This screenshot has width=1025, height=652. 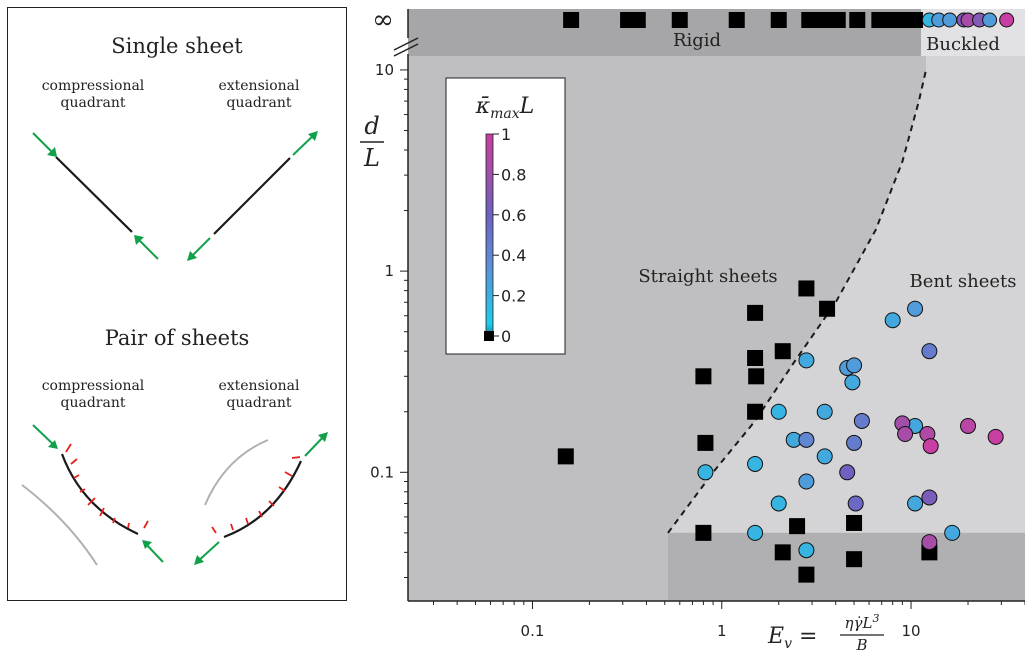 What do you see at coordinates (862, 622) in the screenshot?
I see `x-label-numerator: ηγ̇L3` at bounding box center [862, 622].